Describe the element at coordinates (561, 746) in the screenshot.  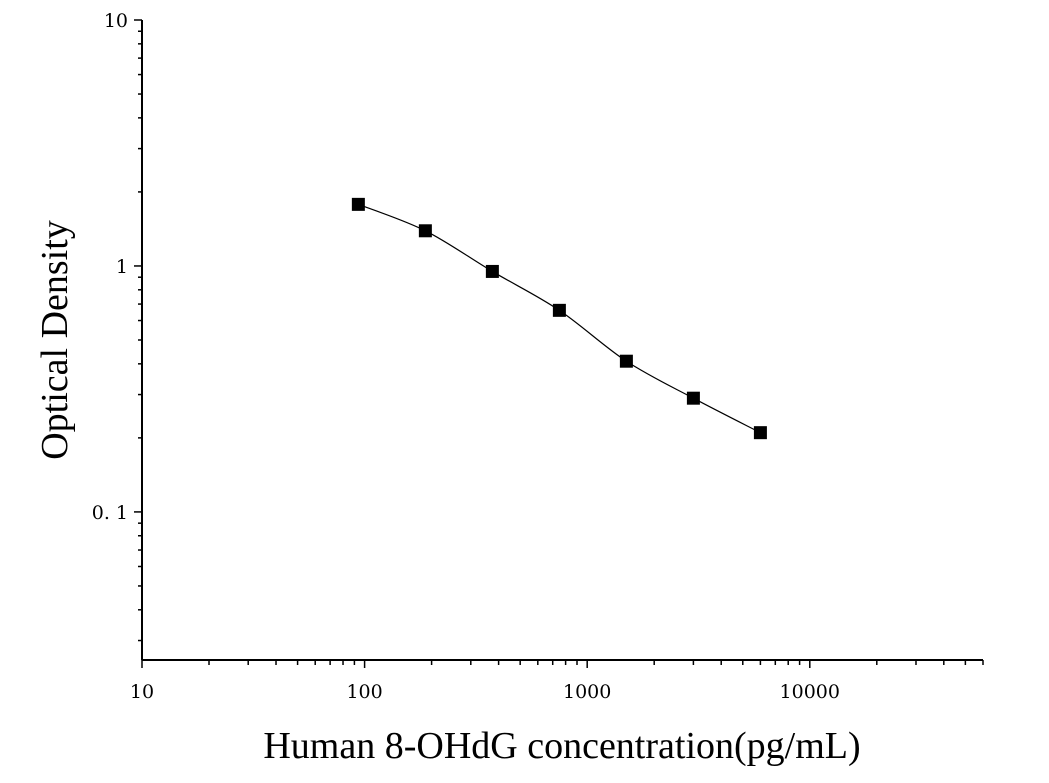
I see `x-axis-title: Human 8-OHdG concentration(pg/mL)` at that location.